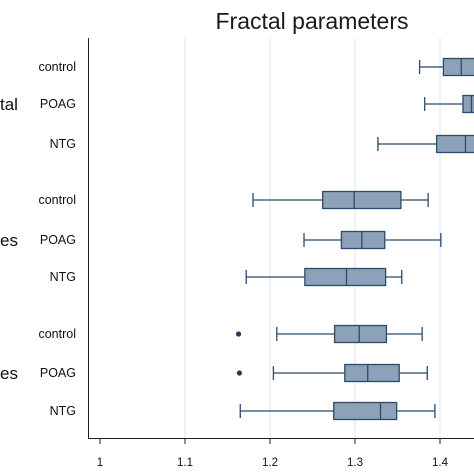  I want to click on group-label: tal, so click(9, 104).